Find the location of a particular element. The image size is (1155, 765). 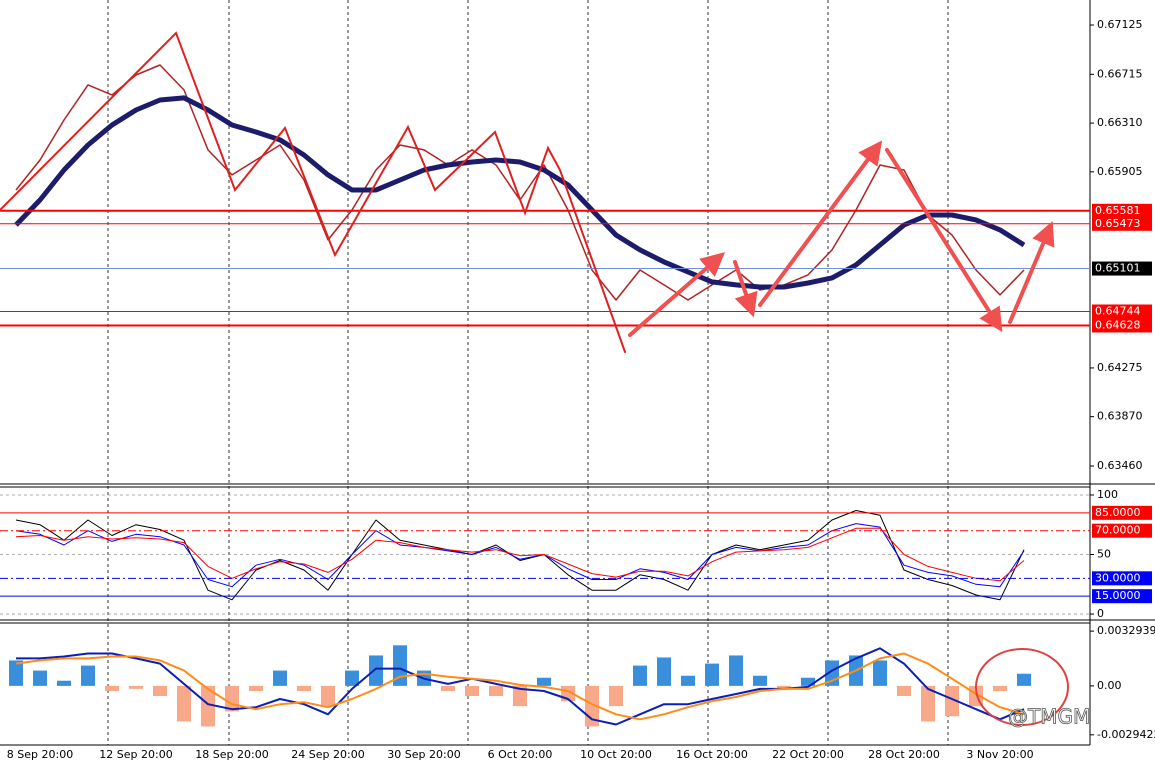

x-tick-label: 16 Oct 20:00 is located at coordinates (712, 754).